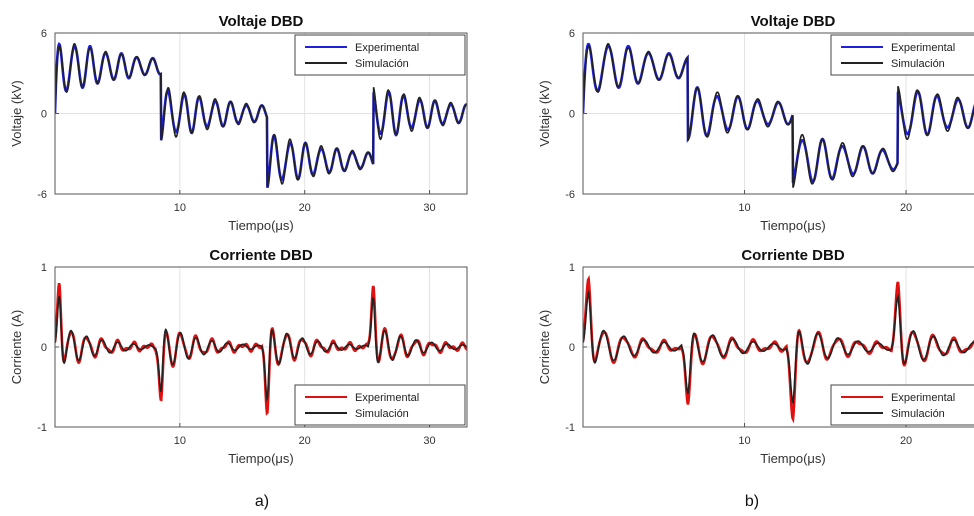  What do you see at coordinates (752, 501) in the screenshot?
I see `caption-b: b)` at bounding box center [752, 501].